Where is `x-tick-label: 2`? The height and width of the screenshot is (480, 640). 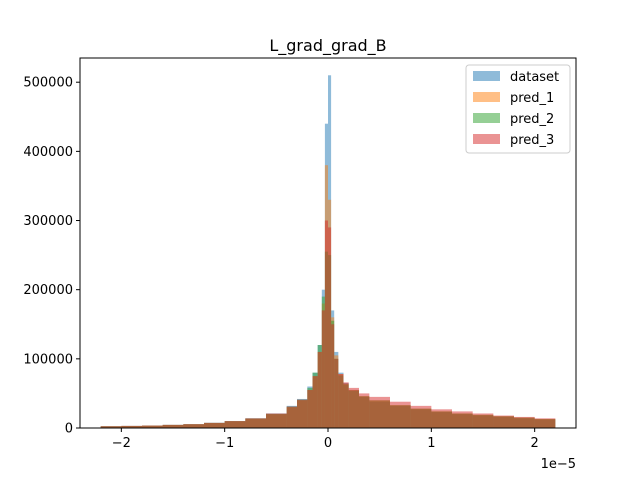
x-tick-label: 2 is located at coordinates (535, 443).